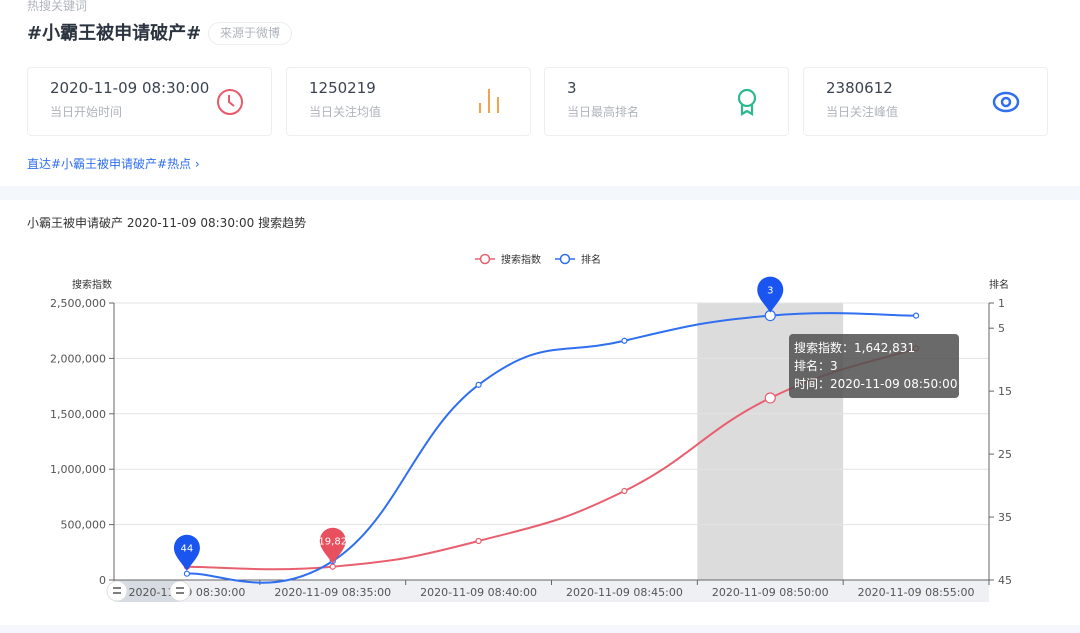 The width and height of the screenshot is (1080, 633). Describe the element at coordinates (57, 6) in the screenshot. I see `keyword-label: 热搜关键词` at that location.